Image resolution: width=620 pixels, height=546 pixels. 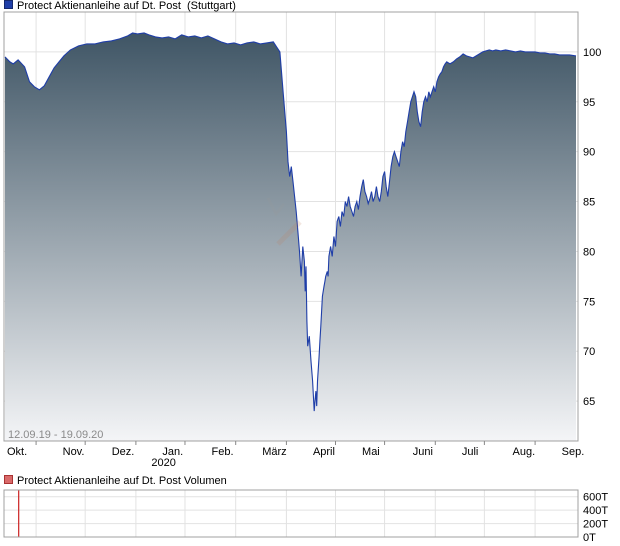 I want to click on price-x-tick-label: Aug., so click(x=524, y=452).